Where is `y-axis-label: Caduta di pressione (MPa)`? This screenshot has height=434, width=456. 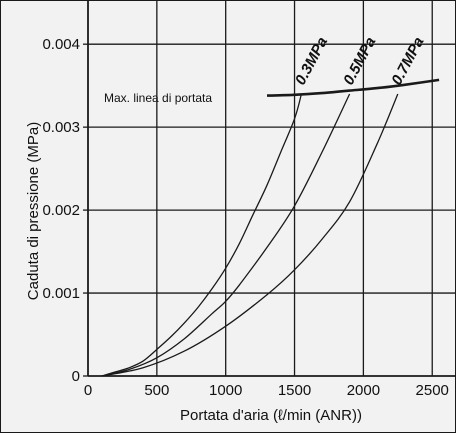 y-axis-label: Caduta di pressione (MPa) is located at coordinates (33, 211).